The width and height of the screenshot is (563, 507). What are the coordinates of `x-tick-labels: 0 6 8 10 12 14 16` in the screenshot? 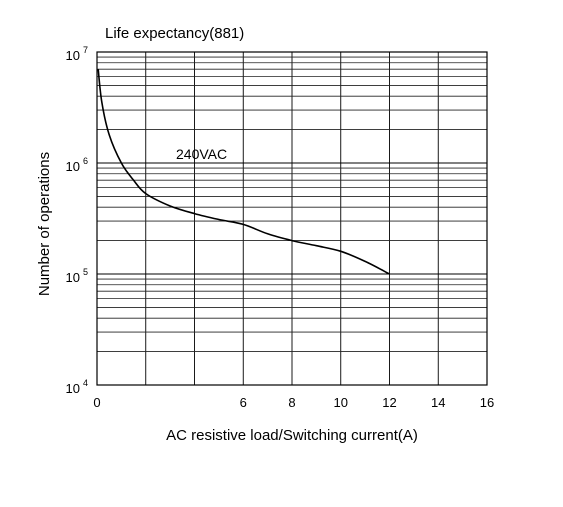 It's located at (293, 402).